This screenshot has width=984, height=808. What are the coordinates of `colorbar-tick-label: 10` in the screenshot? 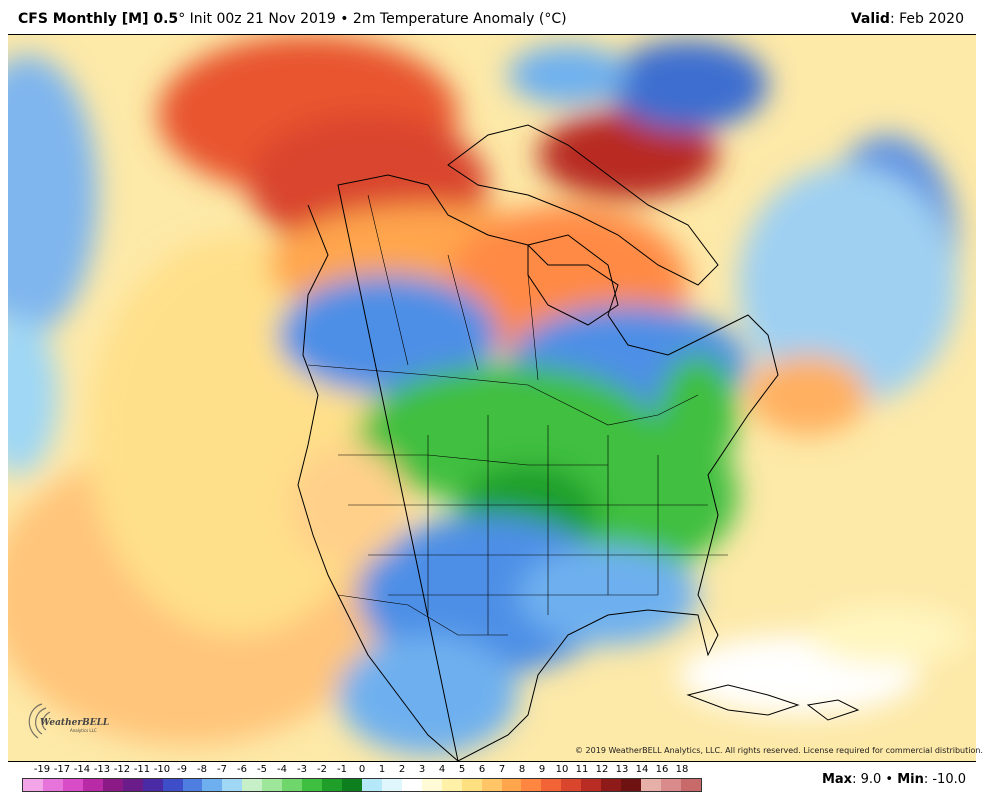 It's located at (562, 769).